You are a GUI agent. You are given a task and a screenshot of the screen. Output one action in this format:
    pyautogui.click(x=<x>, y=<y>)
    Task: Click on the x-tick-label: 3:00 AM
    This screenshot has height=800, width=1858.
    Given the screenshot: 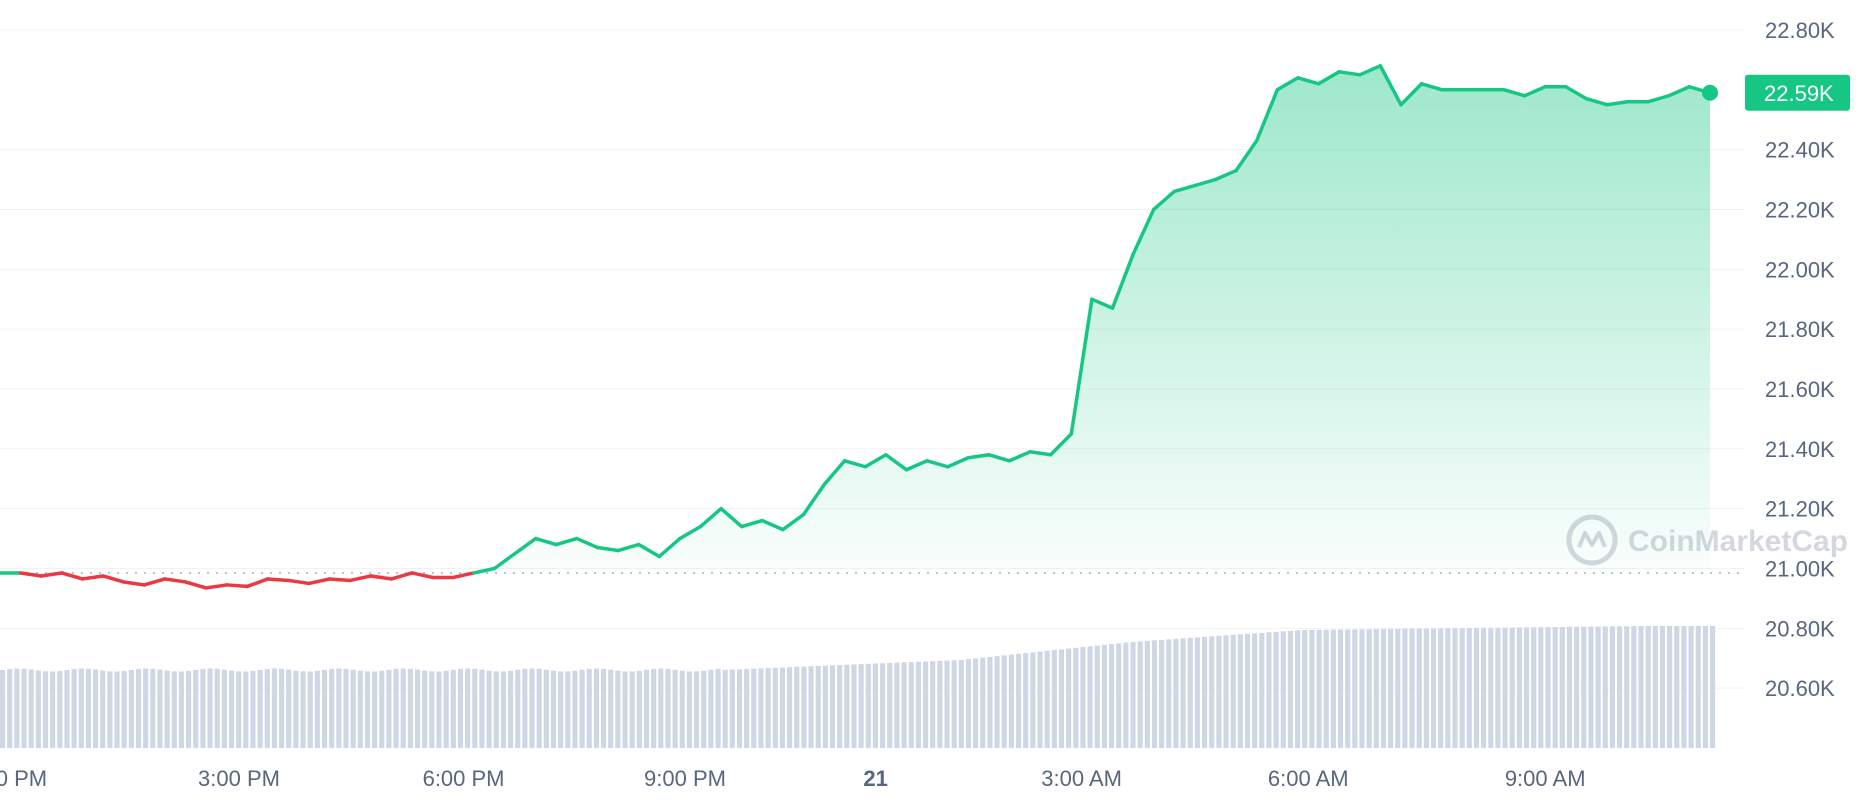 What is the action you would take?
    pyautogui.click(x=1081, y=778)
    